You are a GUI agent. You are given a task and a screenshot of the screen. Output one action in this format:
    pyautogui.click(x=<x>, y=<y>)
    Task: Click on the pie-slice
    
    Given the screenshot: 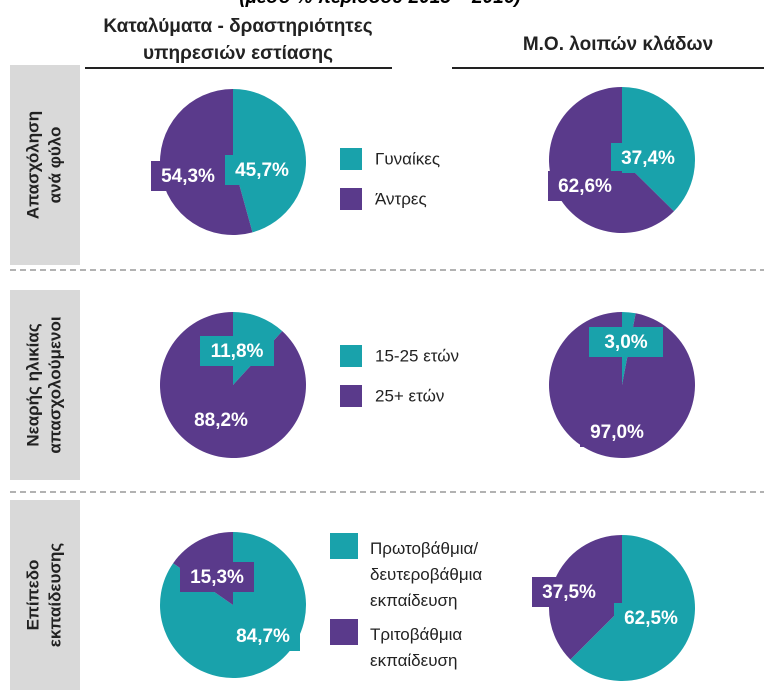 What is the action you would take?
    pyautogui.click(x=232, y=385)
    